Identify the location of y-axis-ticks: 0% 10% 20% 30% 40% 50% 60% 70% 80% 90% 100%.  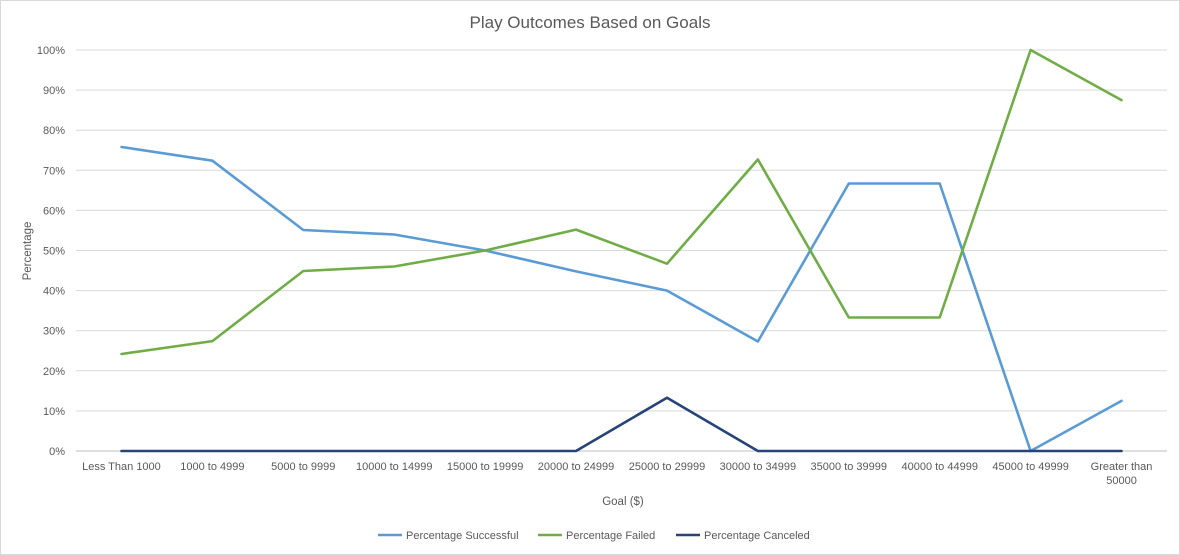
(51, 251).